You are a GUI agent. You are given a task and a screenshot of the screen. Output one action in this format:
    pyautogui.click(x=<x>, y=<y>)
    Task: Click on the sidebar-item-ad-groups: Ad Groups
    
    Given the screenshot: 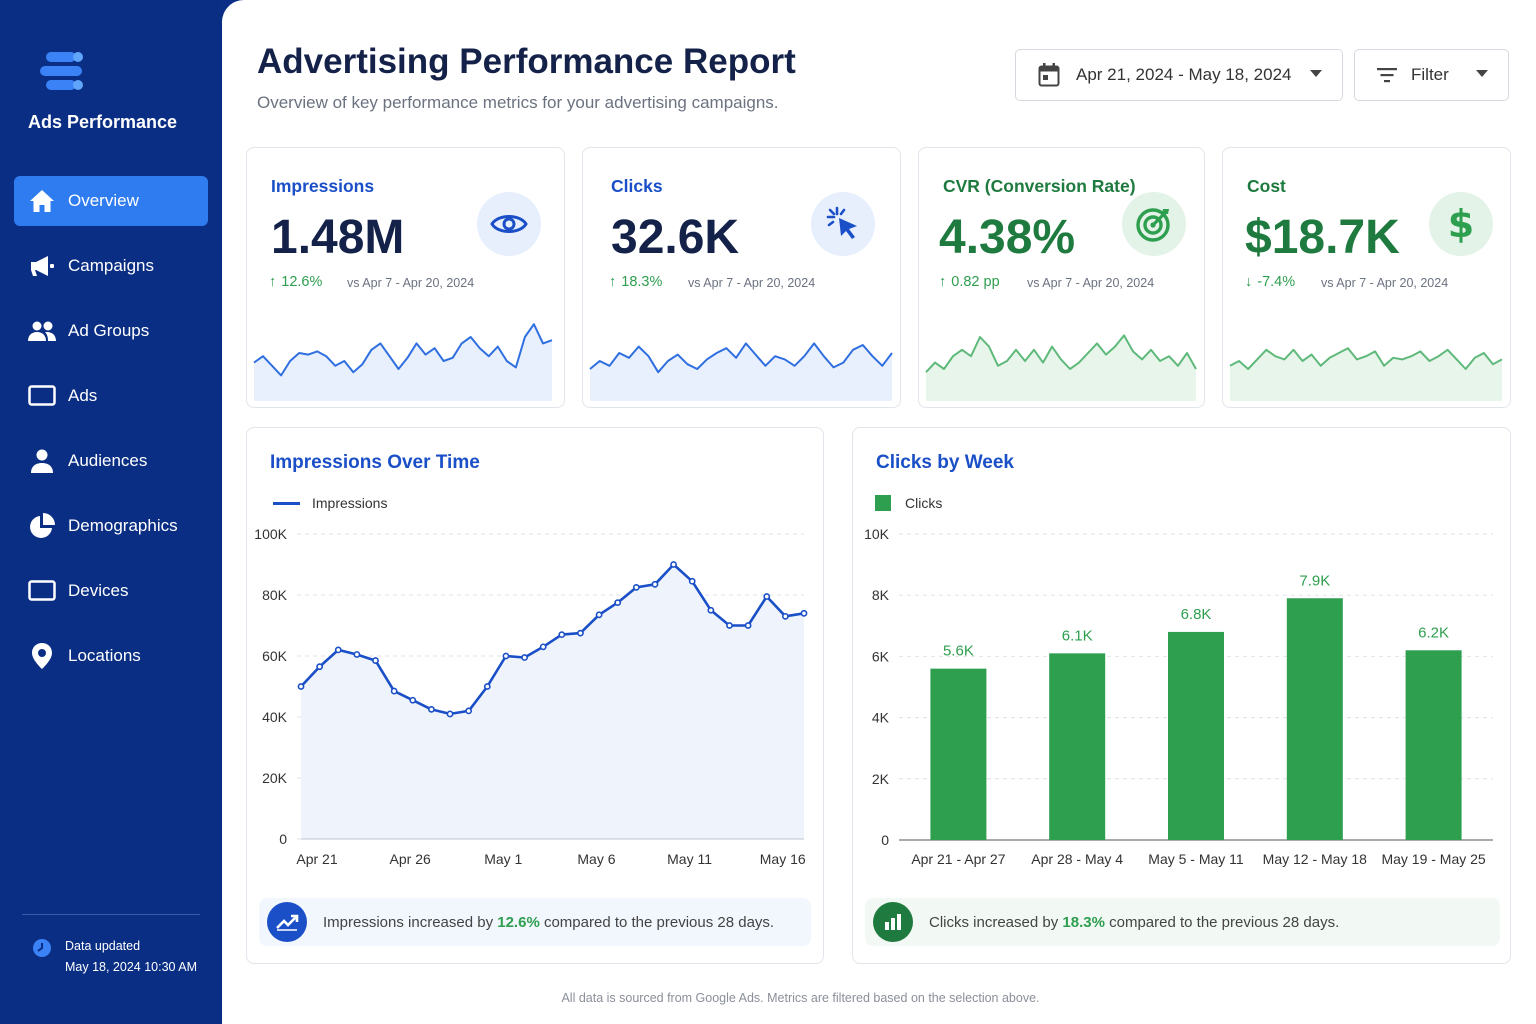 What is the action you would take?
    pyautogui.click(x=111, y=331)
    